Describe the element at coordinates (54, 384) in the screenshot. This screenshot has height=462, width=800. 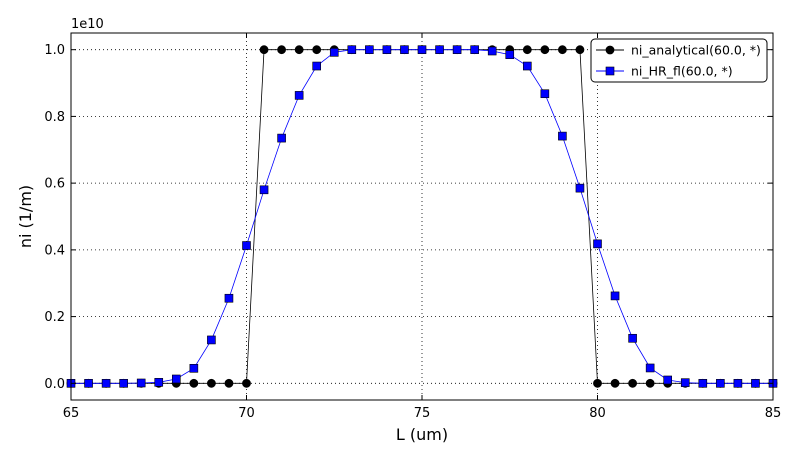
I see `y-tick-label: 0.0` at that location.